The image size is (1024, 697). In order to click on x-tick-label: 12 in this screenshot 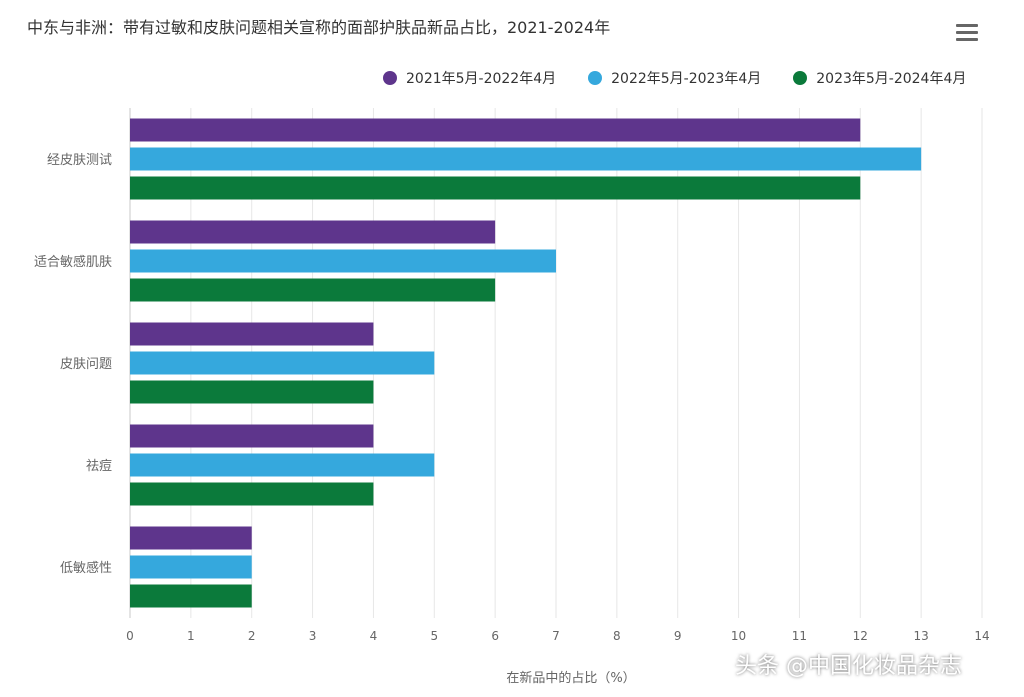, I will do `click(860, 636)`.